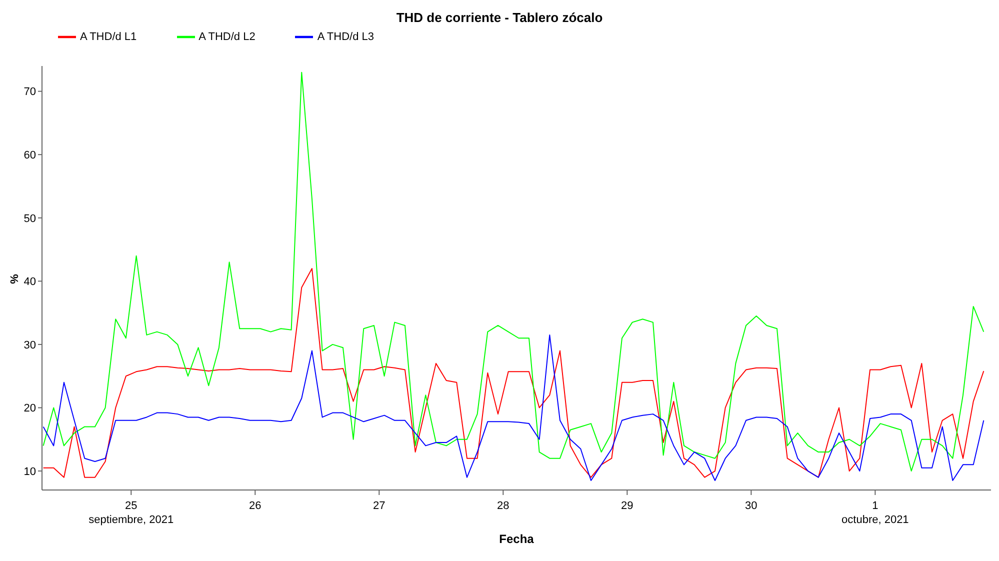 This screenshot has height=561, width=999. Describe the element at coordinates (227, 36) in the screenshot. I see `legend-label: A THD/d L2` at that location.